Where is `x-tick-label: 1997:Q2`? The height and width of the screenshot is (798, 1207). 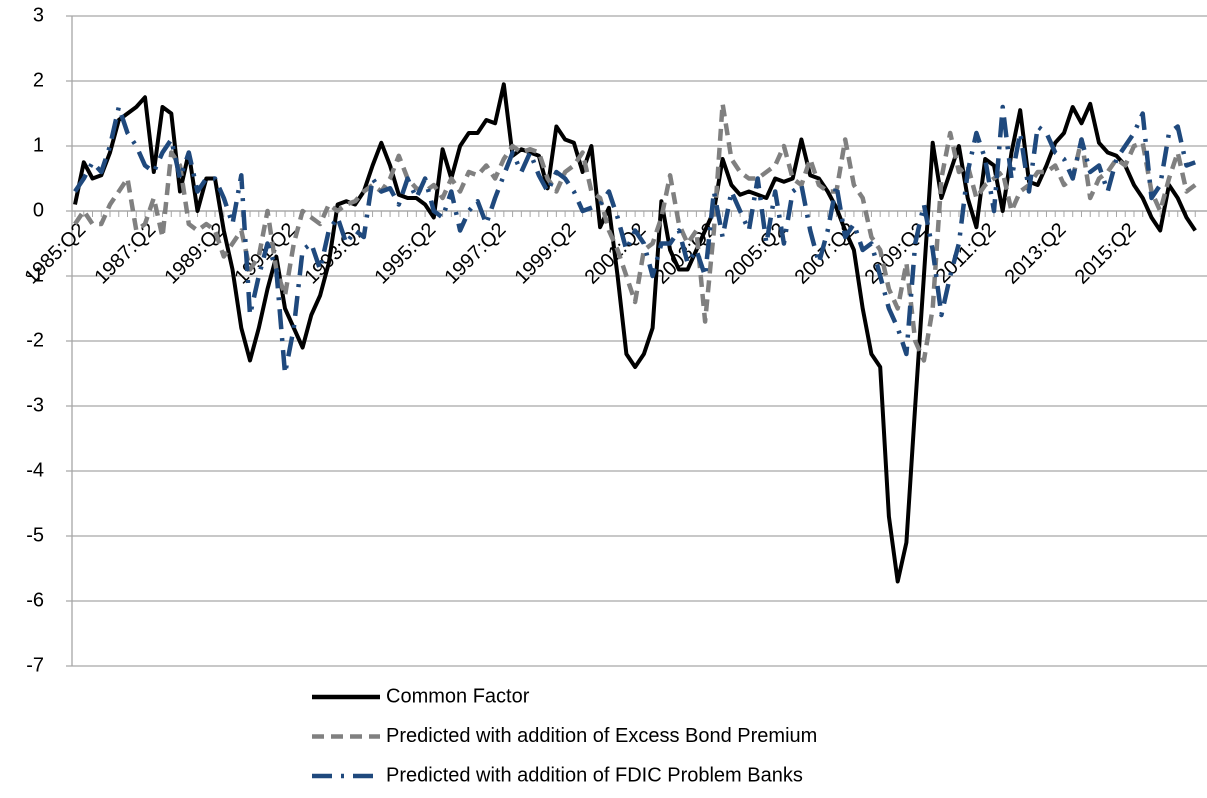
x-tick-label: 1997:Q2 is located at coordinates (476, 254).